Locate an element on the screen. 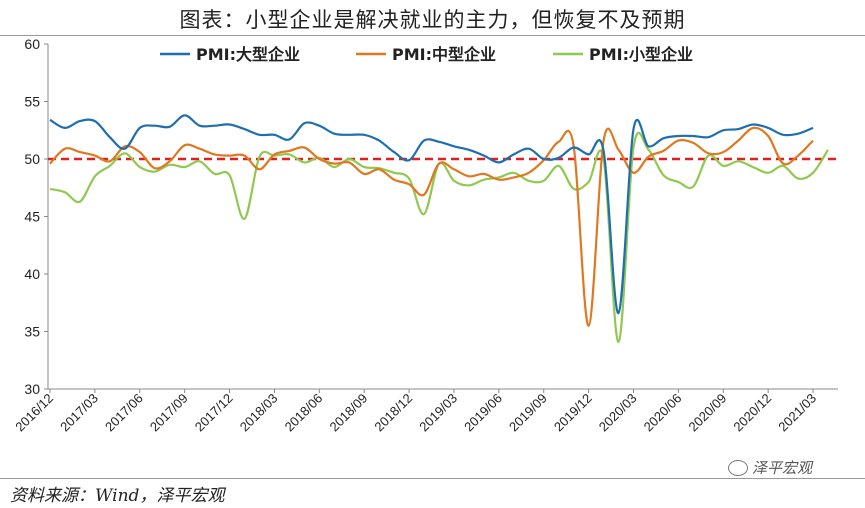 The image size is (865, 508). x-tick-label: 2017/03 is located at coordinates (79, 413).